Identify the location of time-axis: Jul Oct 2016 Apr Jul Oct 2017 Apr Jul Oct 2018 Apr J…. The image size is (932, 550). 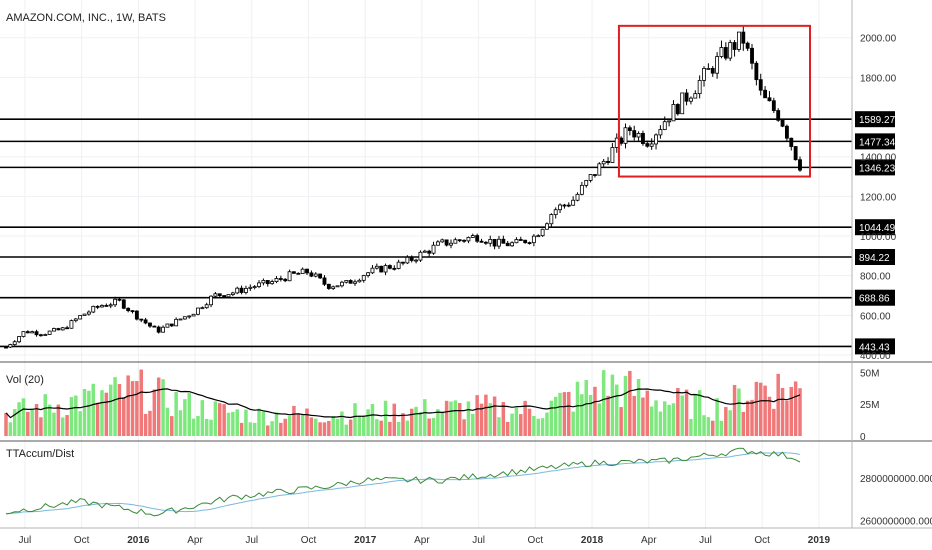
(425, 540).